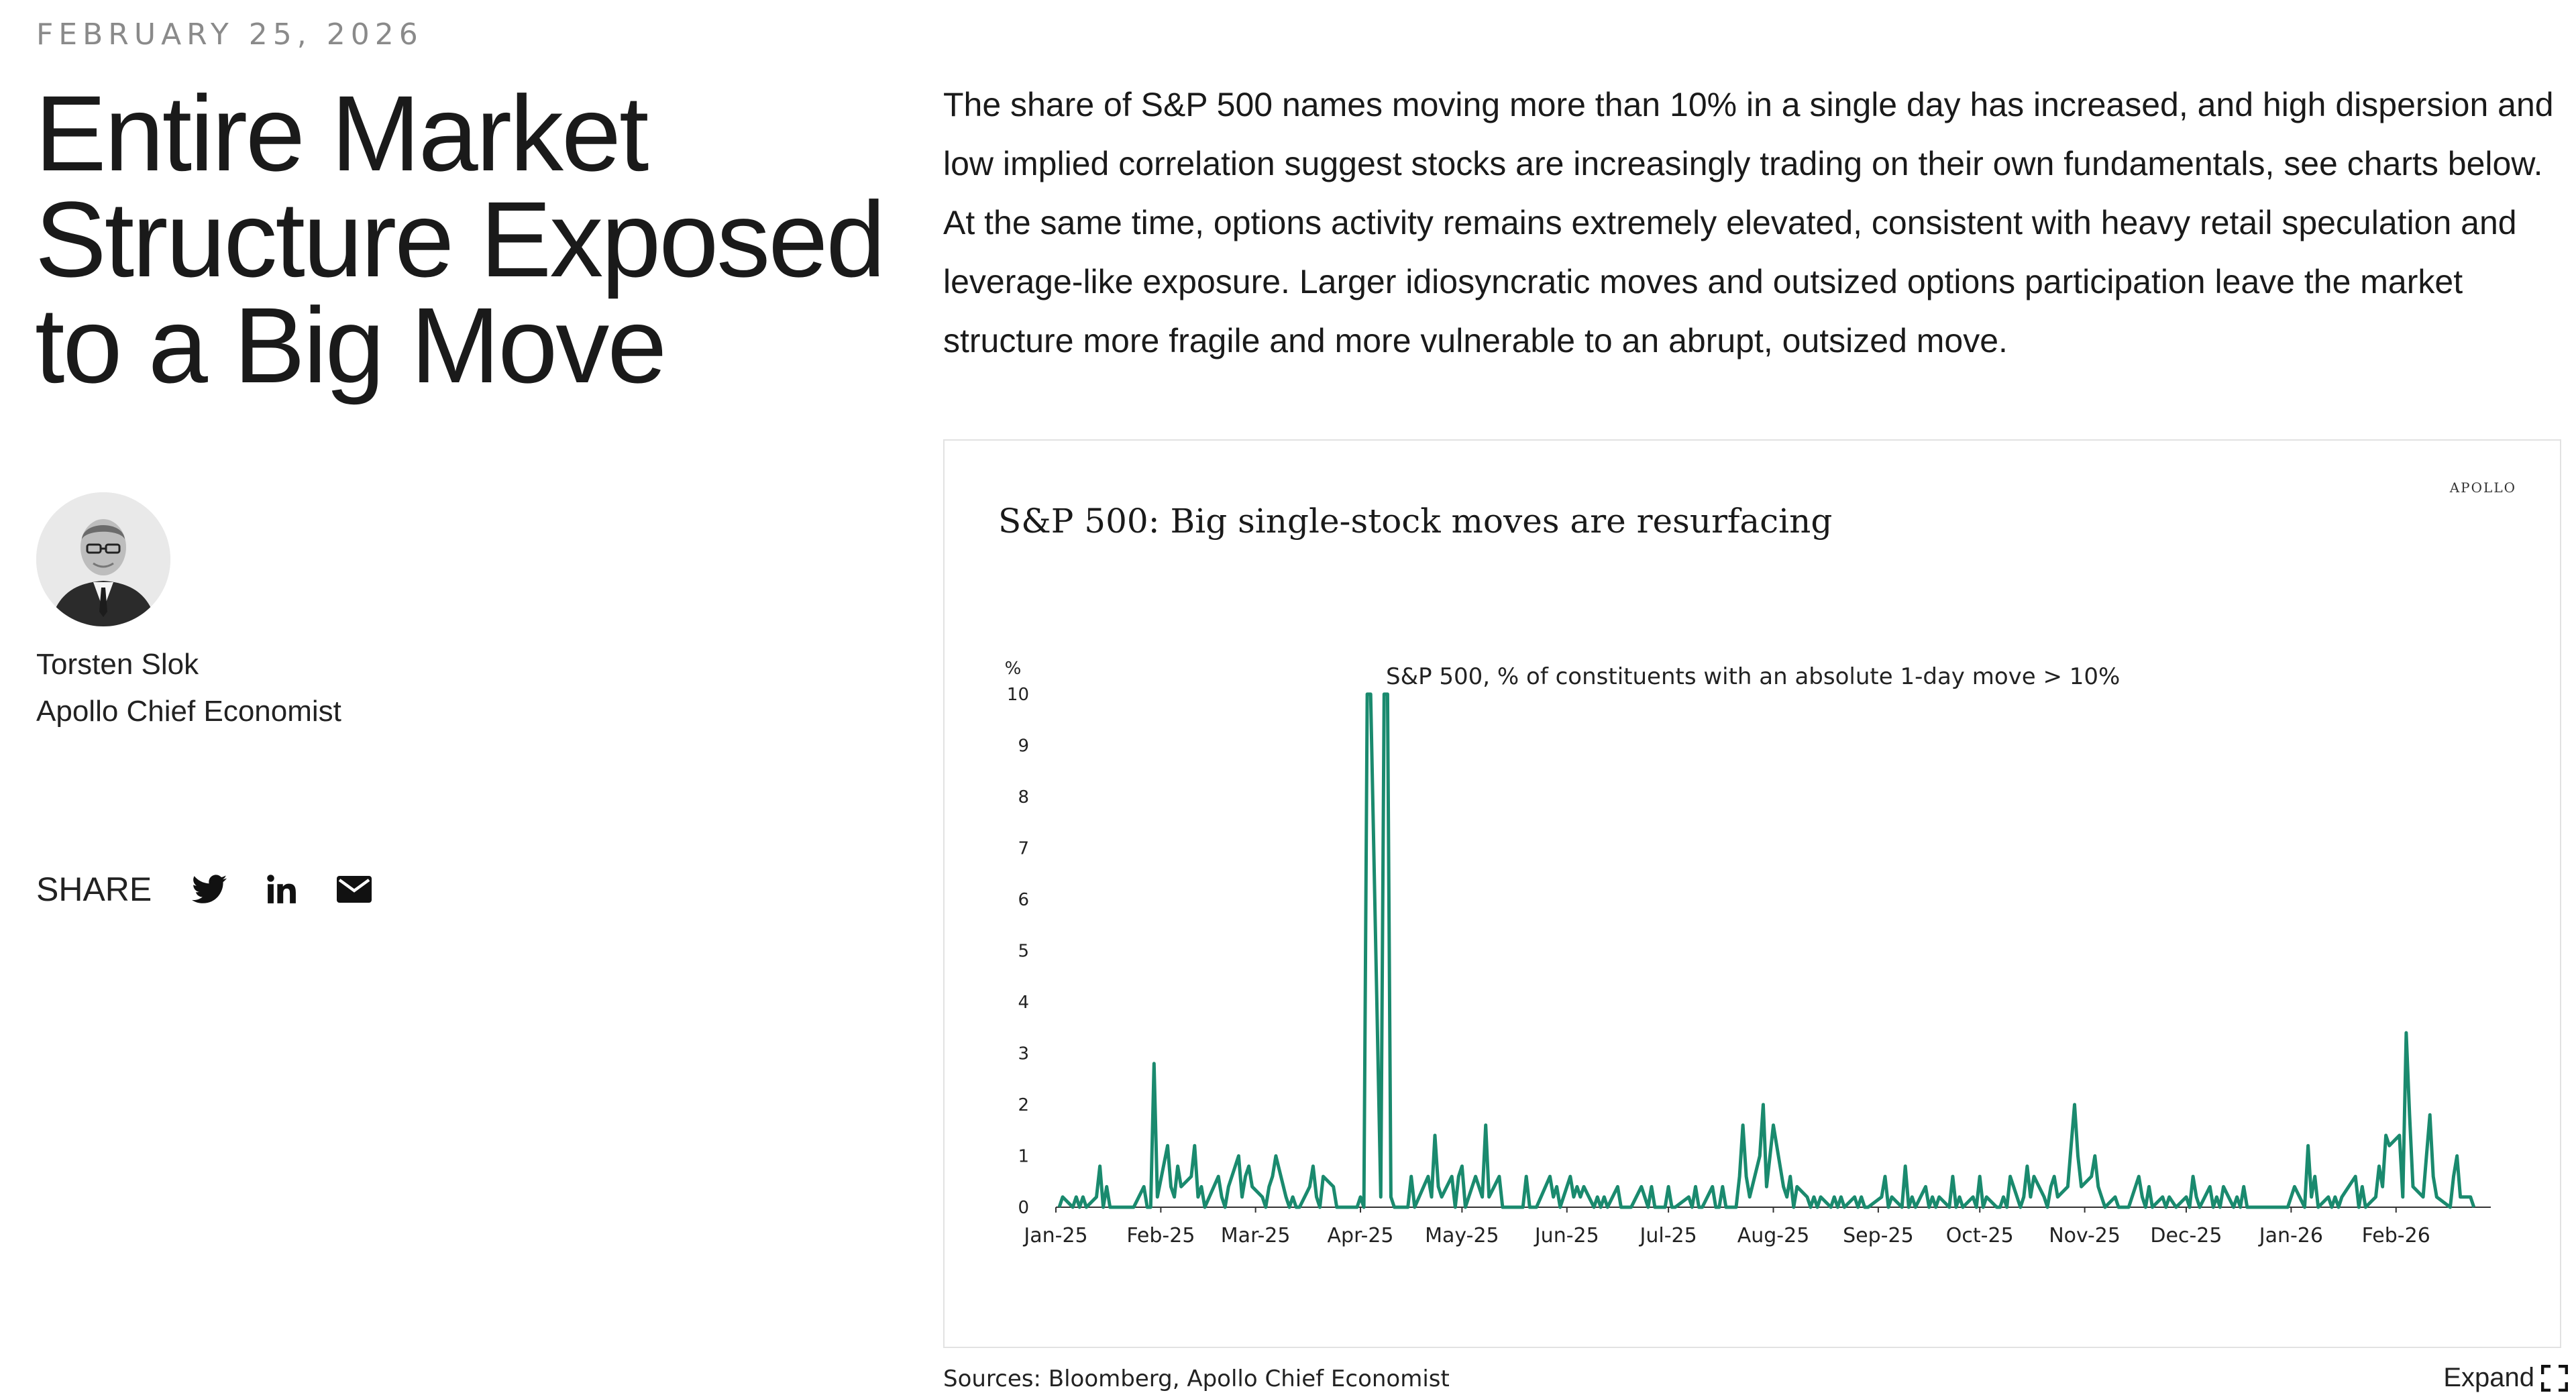  What do you see at coordinates (2290, 1235) in the screenshot?
I see `x-tick-label: Jan-26` at bounding box center [2290, 1235].